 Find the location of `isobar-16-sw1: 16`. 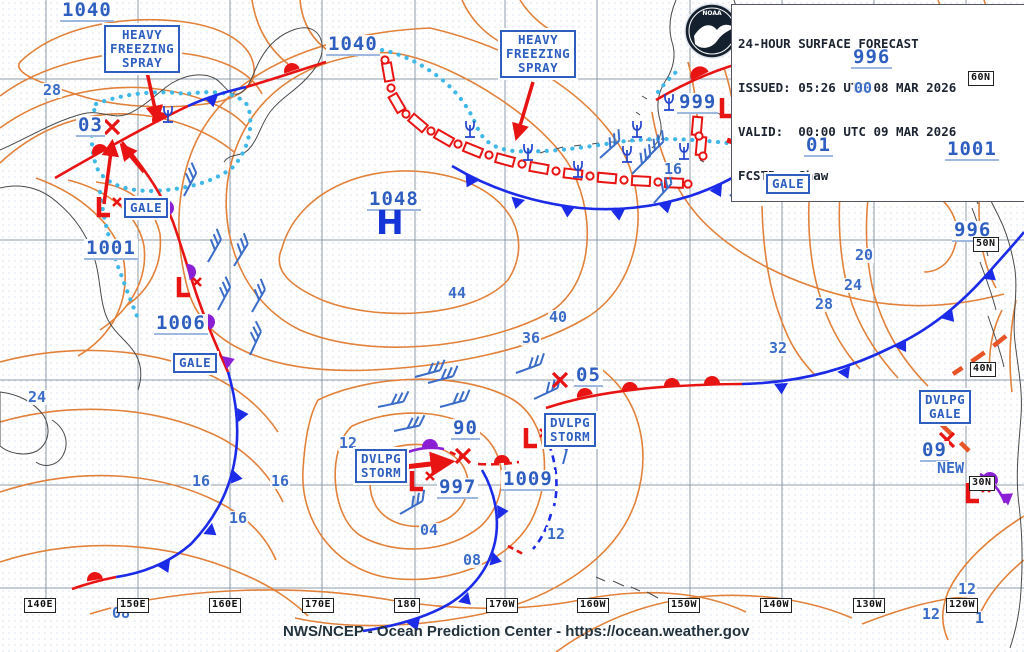

isobar-16-sw1: 16 is located at coordinates (201, 481).